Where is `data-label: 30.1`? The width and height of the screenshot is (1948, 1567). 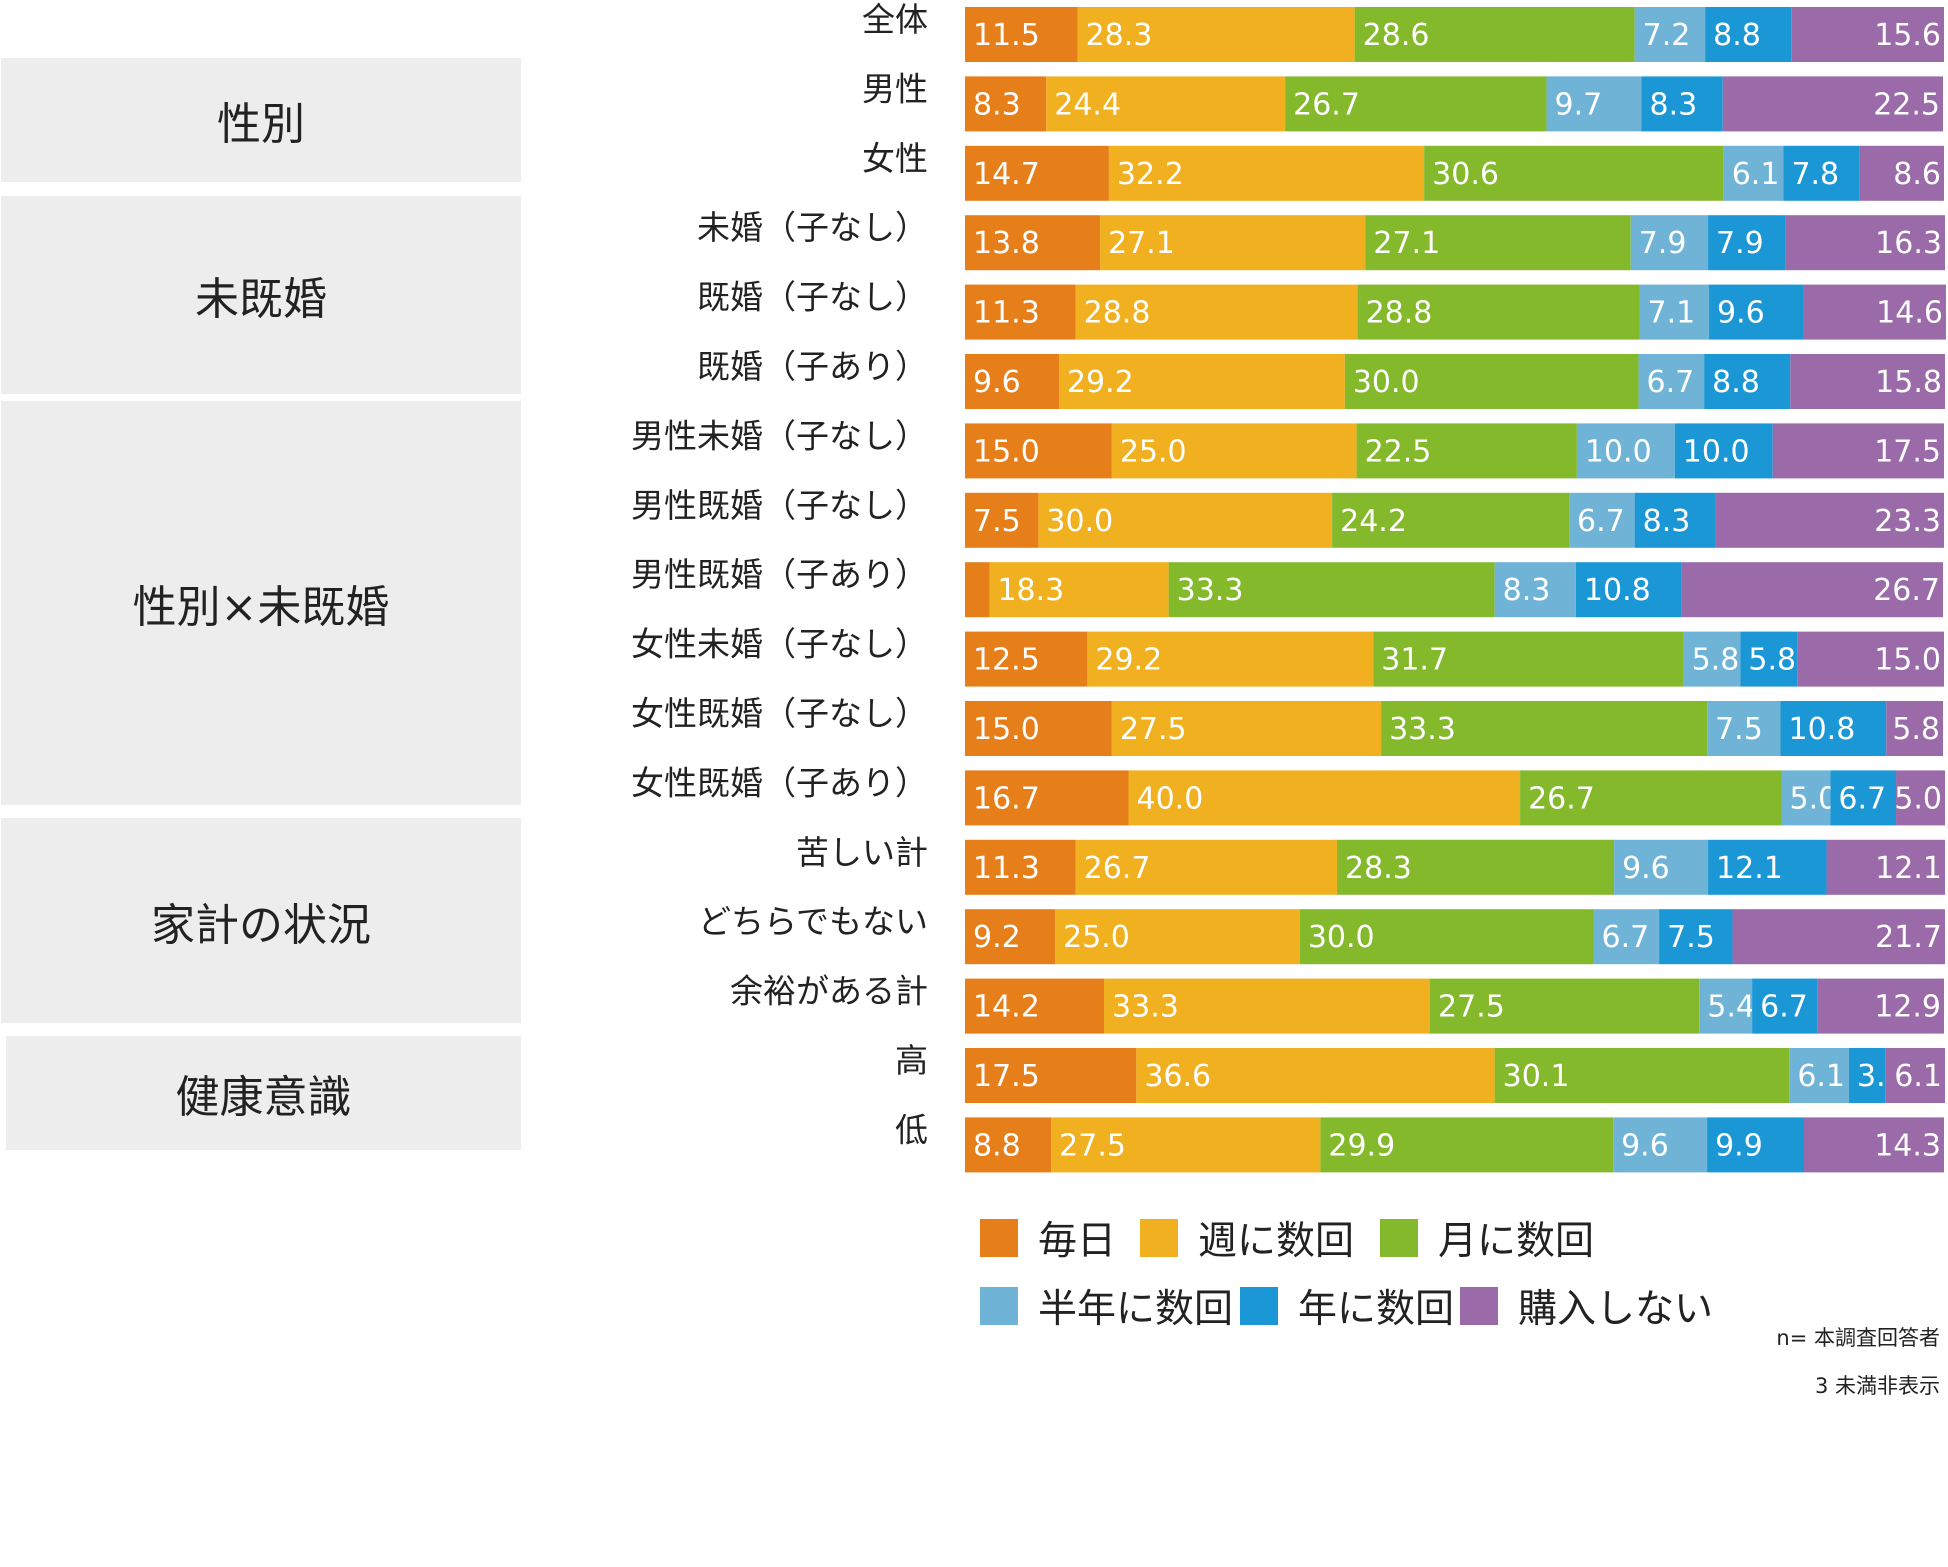
data-label: 30.1 is located at coordinates (1536, 1076).